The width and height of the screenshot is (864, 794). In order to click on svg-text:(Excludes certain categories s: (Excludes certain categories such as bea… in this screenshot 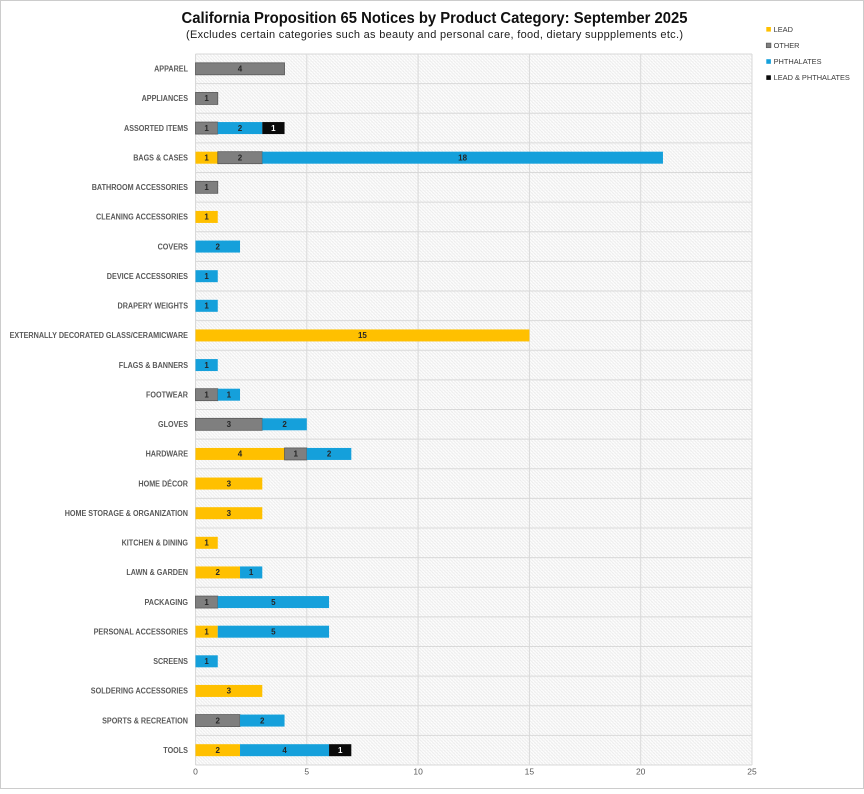, I will do `click(434, 35)`.